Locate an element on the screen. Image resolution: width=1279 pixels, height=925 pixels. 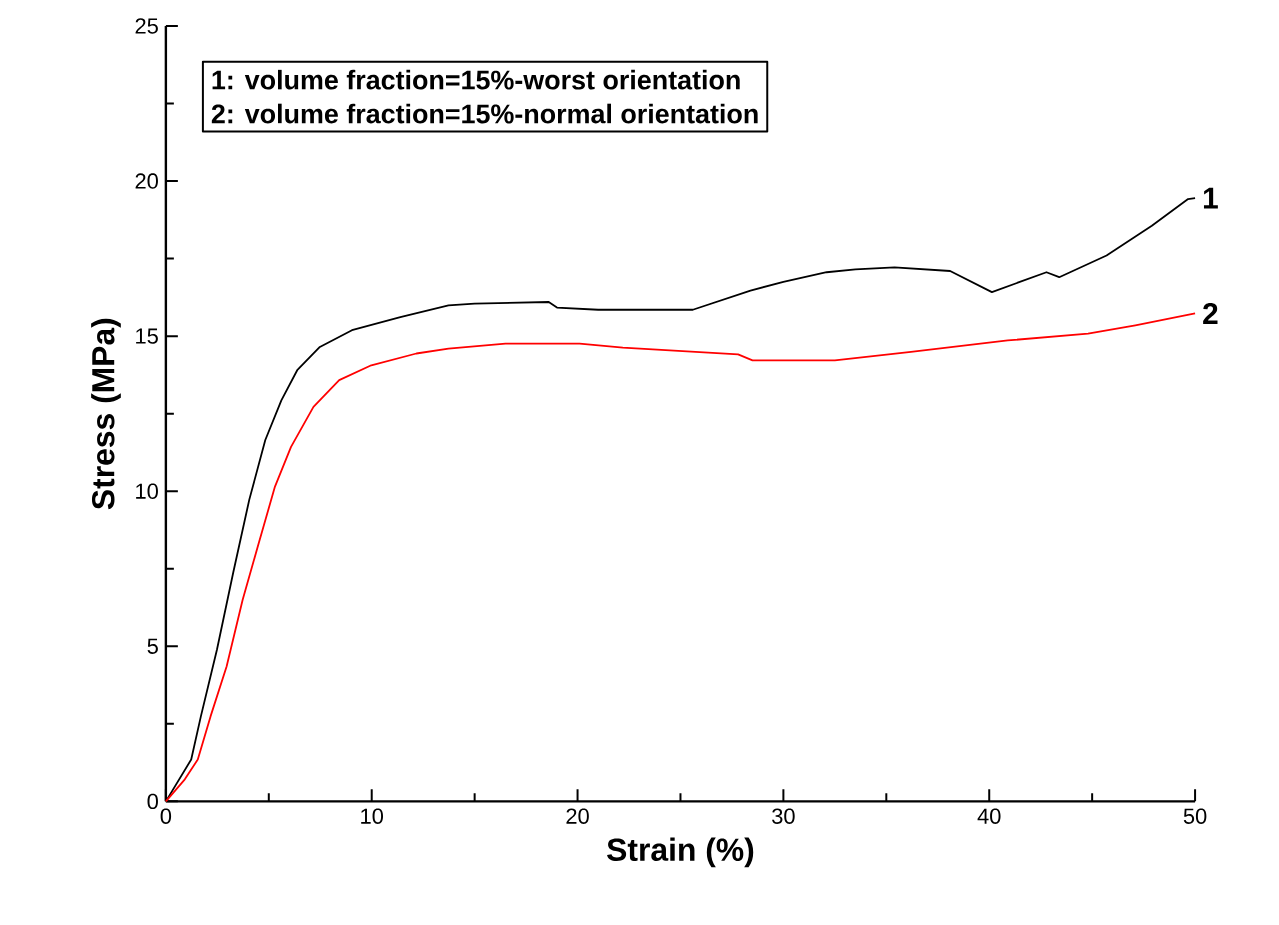
x-tick-label: 30 is located at coordinates (783, 816).